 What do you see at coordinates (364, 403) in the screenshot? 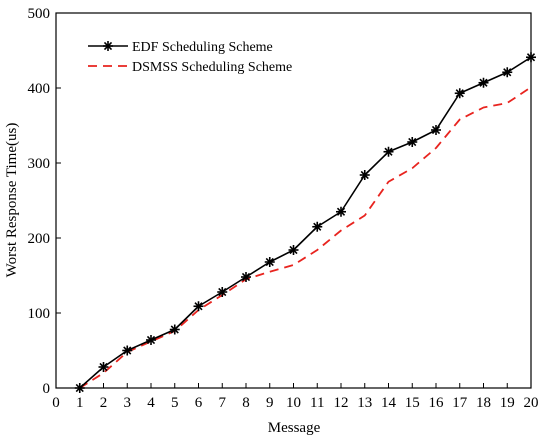
I see `x-tick-label: 13` at bounding box center [364, 403].